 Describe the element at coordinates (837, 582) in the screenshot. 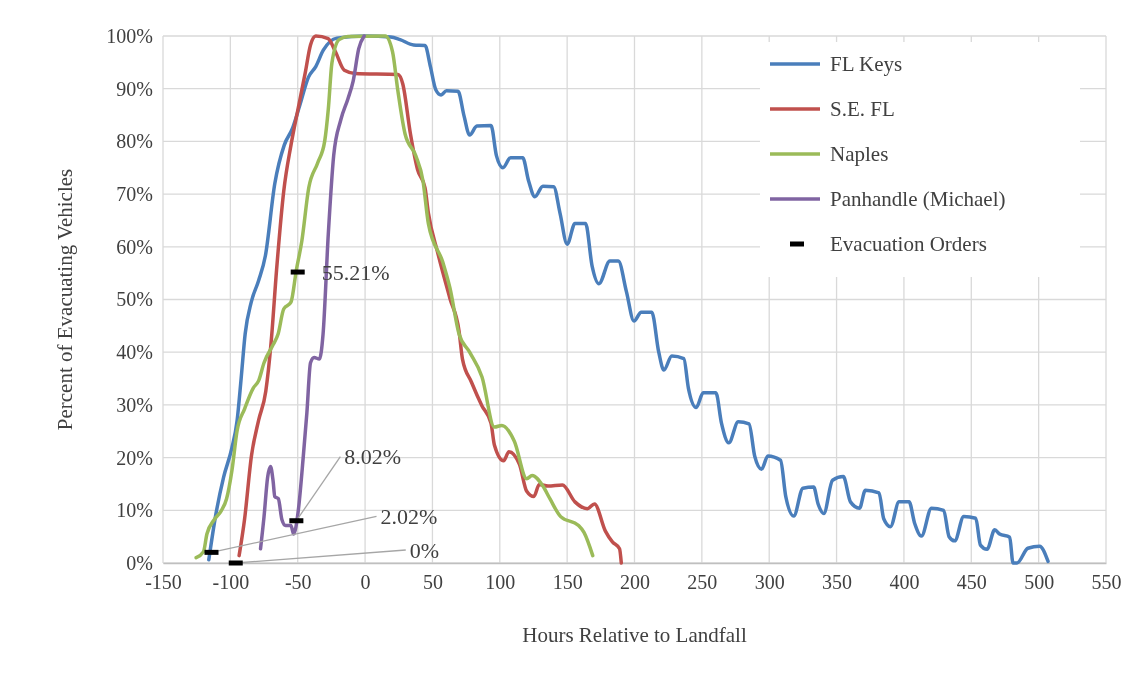

I see `x-tick-label: 350` at that location.